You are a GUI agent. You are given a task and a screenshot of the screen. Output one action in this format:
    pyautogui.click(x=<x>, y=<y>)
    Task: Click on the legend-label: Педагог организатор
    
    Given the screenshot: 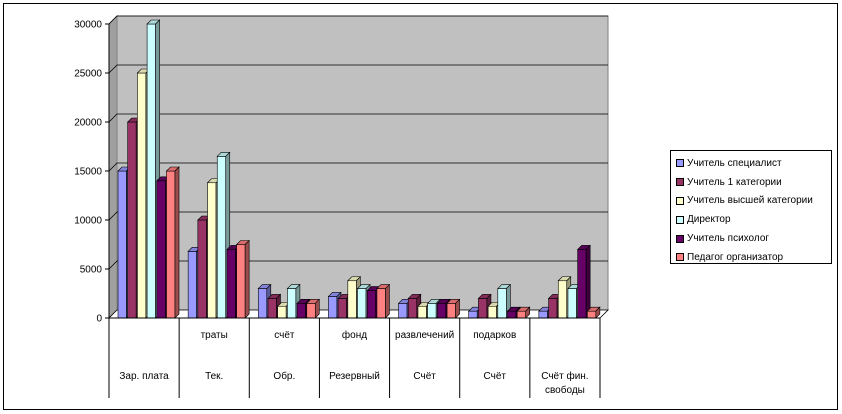 What is the action you would take?
    pyautogui.click(x=735, y=257)
    